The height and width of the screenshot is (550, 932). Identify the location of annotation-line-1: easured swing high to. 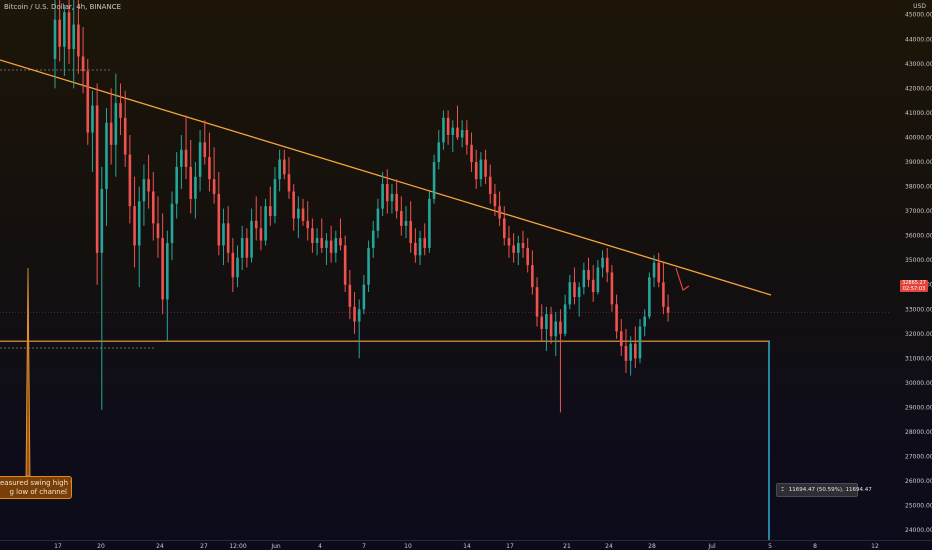
(36, 483).